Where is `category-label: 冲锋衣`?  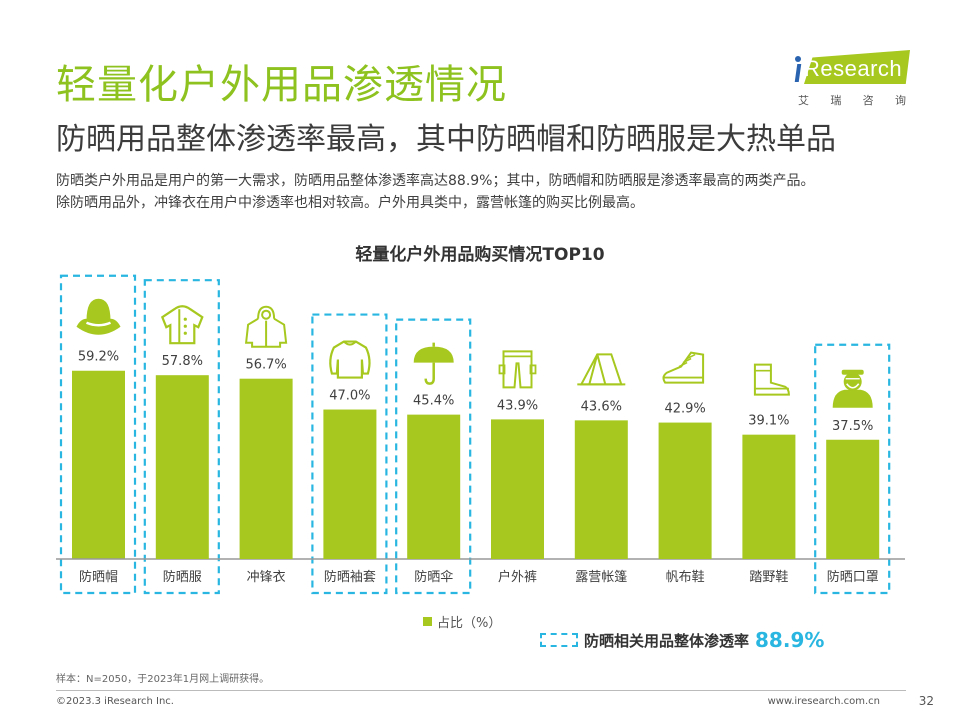 category-label: 冲锋衣 is located at coordinates (266, 577).